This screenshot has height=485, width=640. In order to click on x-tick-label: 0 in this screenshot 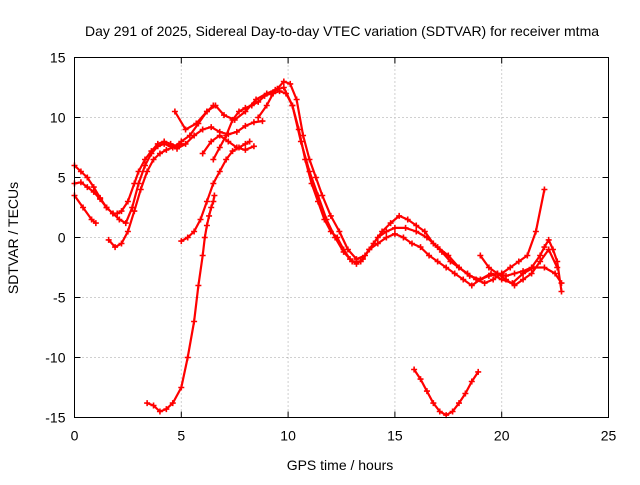, I will do `click(75, 436)`.